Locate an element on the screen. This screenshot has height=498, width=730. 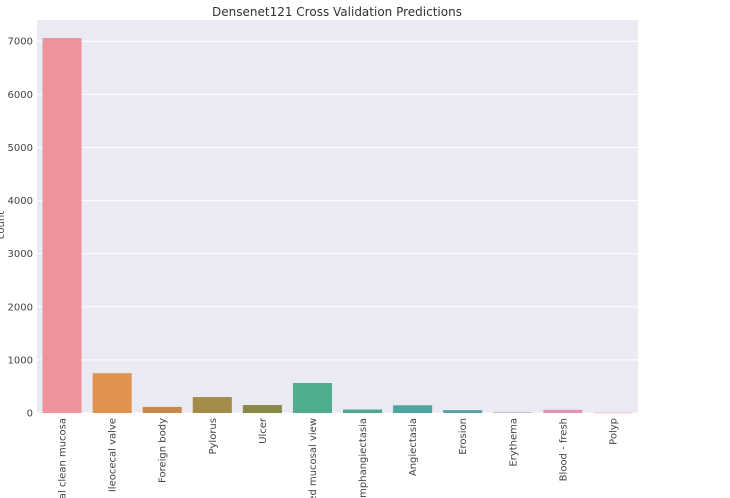
x-tick-label: Normal clean mucosa is located at coordinates (63, 458).